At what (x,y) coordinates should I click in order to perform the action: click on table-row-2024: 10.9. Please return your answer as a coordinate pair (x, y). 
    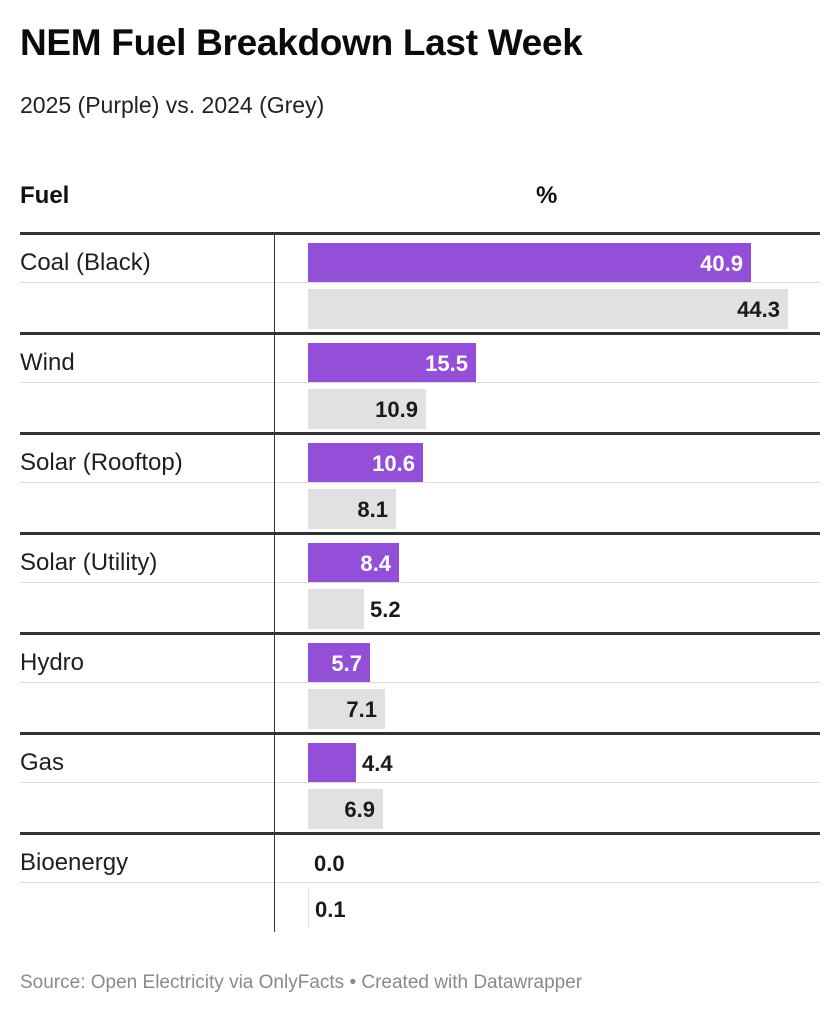
    Looking at the image, I should click on (420, 407).